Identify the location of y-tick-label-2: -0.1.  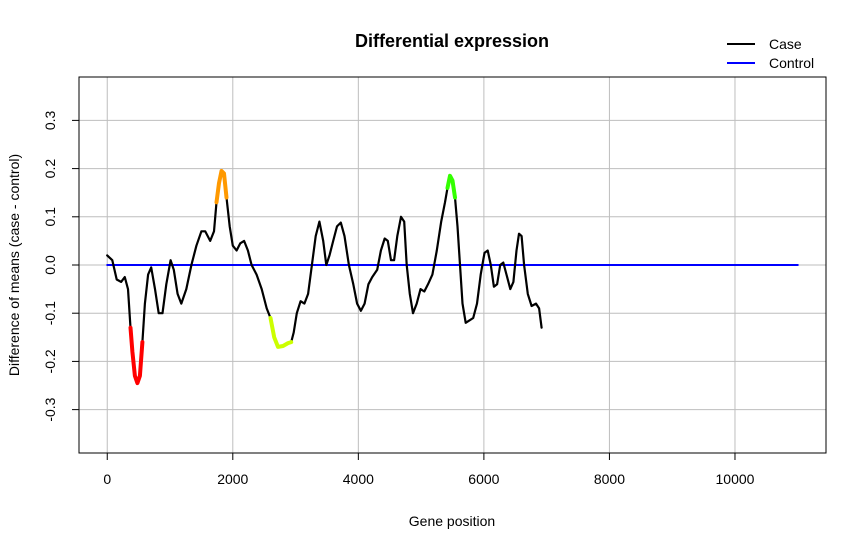
(50, 313).